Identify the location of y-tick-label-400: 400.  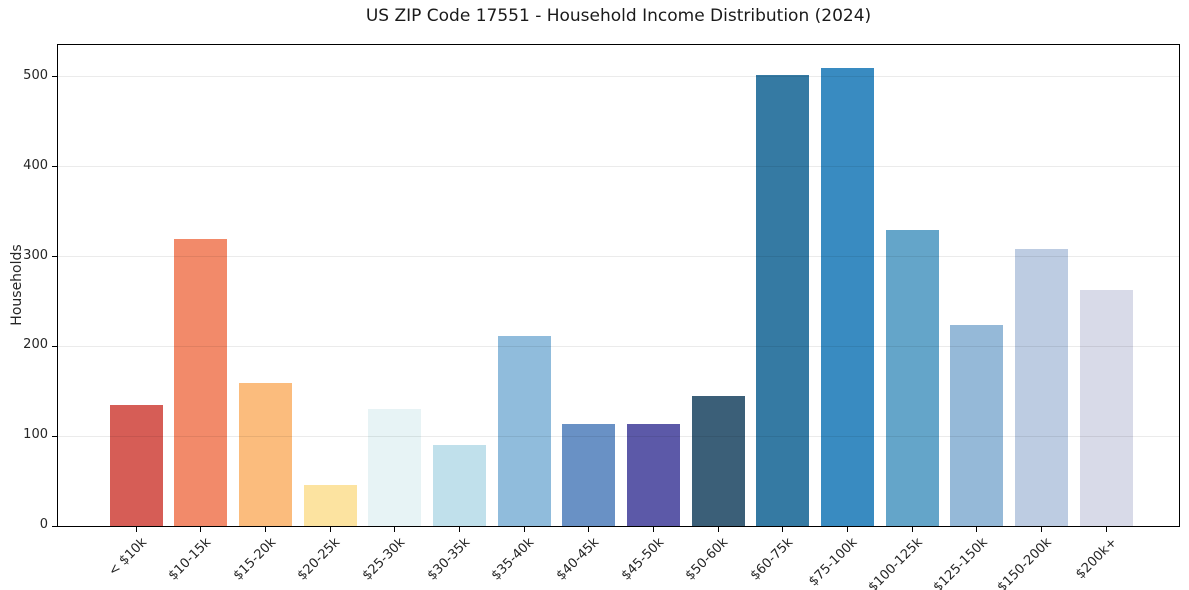
(35, 165).